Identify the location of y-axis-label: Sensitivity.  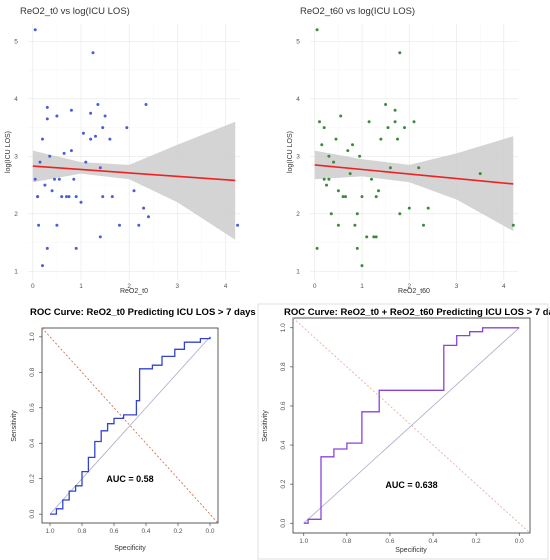
(265, 426).